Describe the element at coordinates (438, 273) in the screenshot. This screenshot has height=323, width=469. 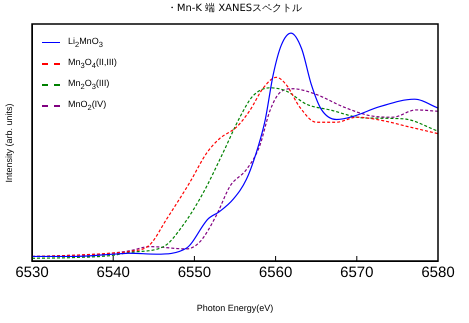
I see `x-tick-label: 6580` at that location.